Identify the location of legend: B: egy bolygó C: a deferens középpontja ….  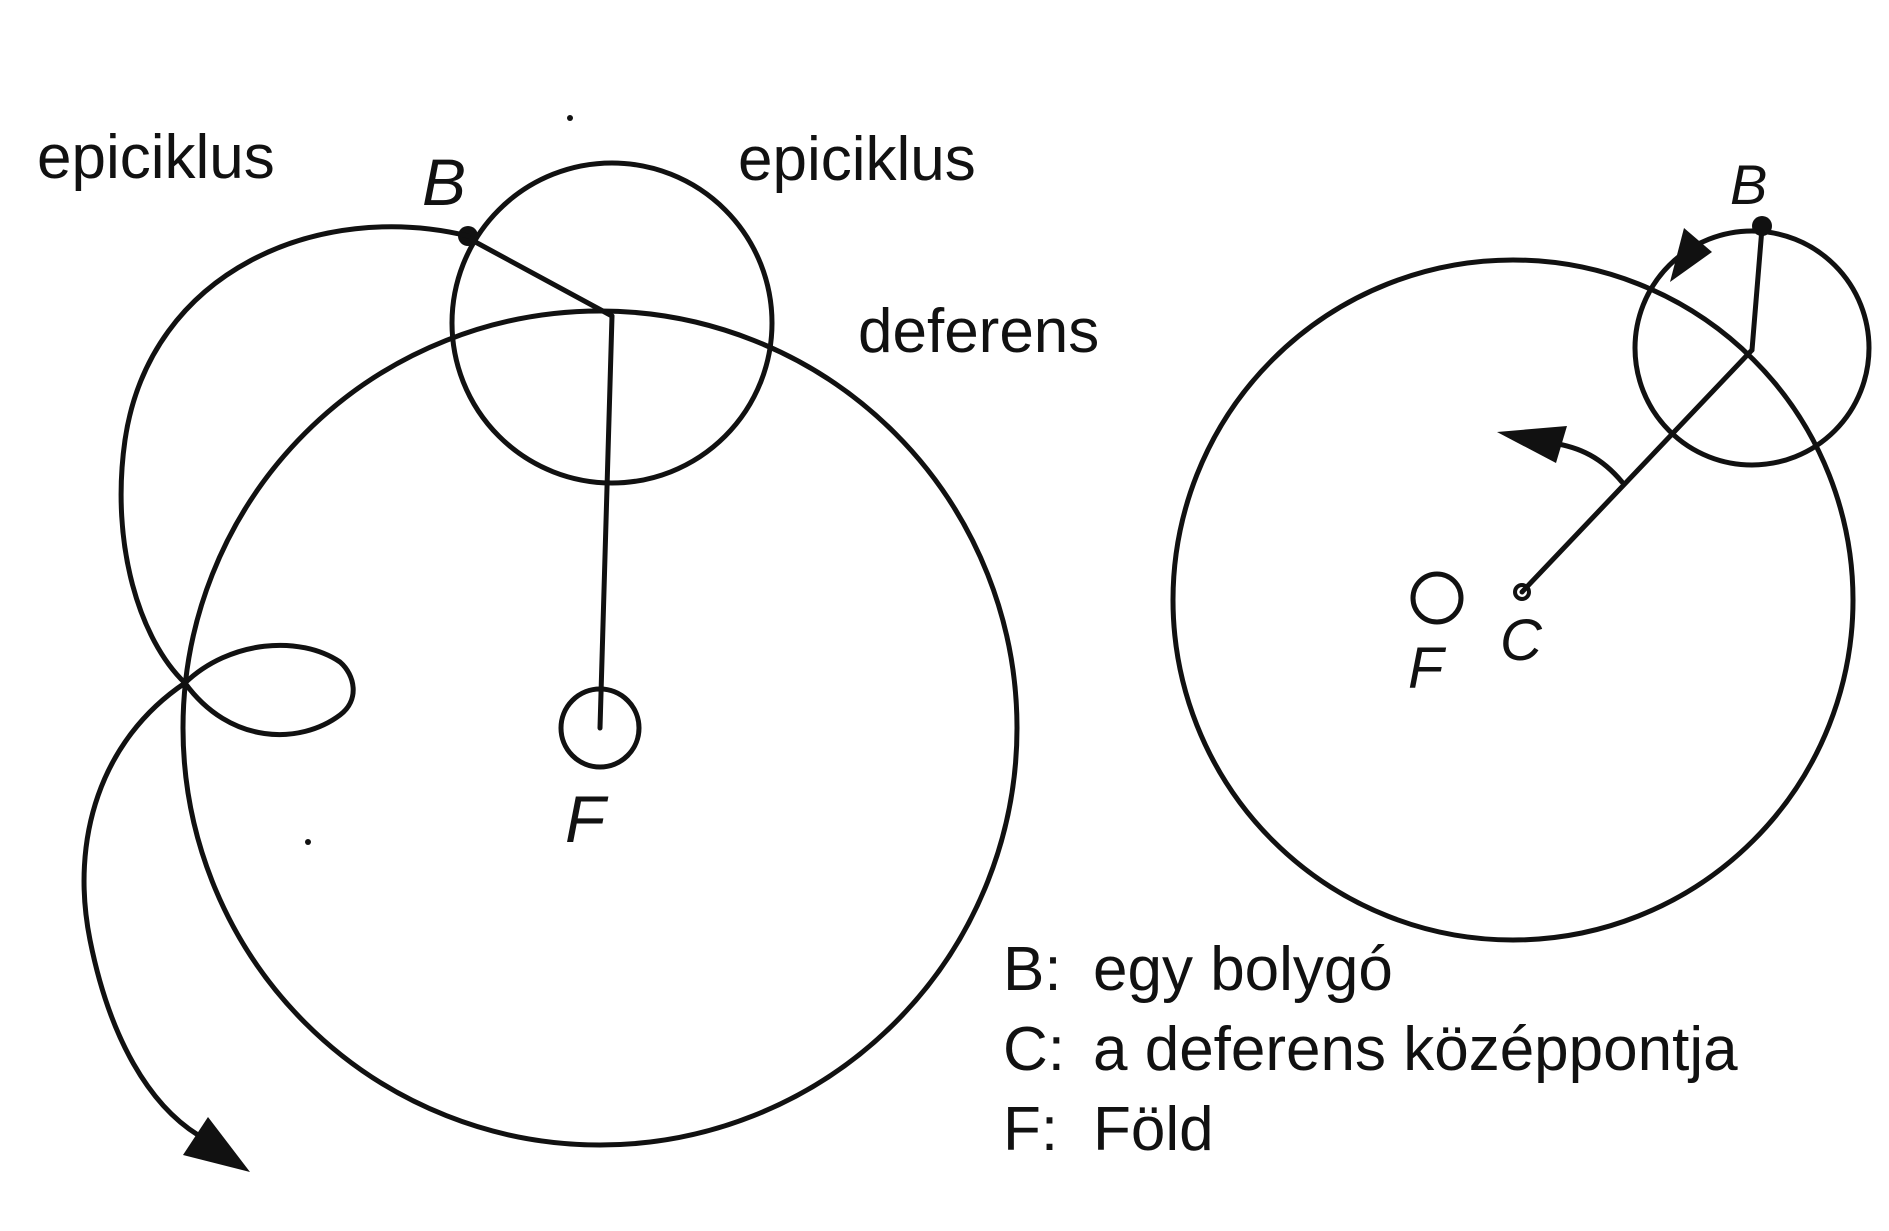
(1370, 1049).